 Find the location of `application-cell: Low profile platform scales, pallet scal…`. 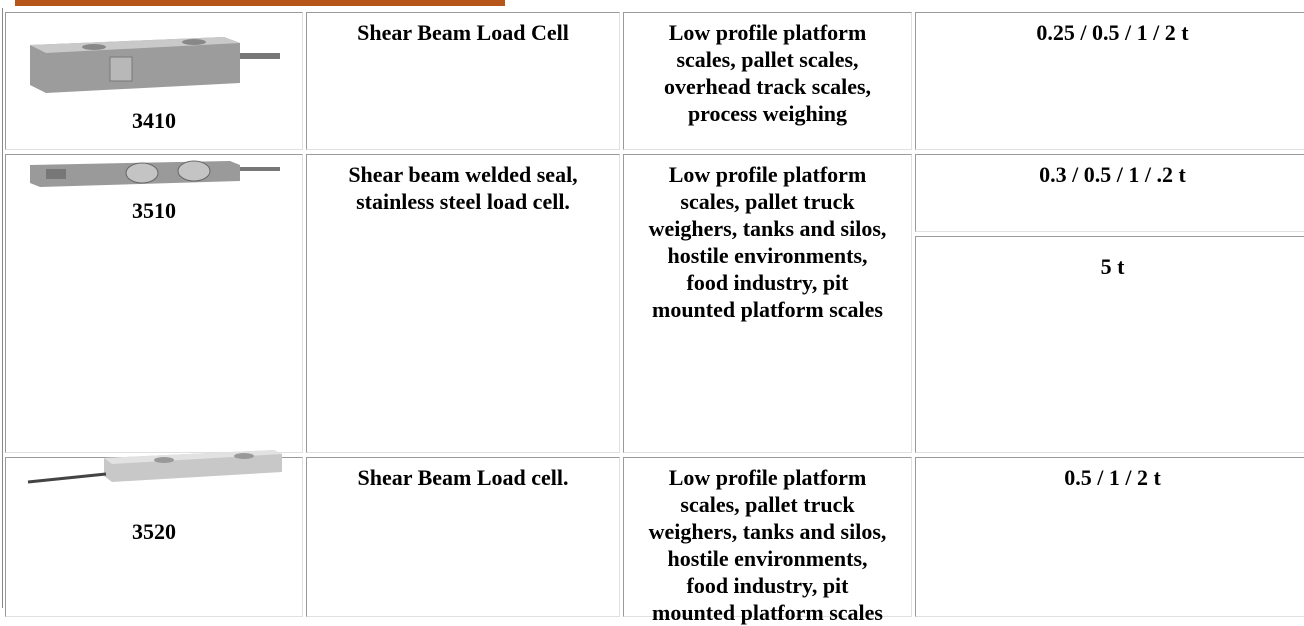

application-cell: Low profile platform scales, pallet scal… is located at coordinates (767, 81).